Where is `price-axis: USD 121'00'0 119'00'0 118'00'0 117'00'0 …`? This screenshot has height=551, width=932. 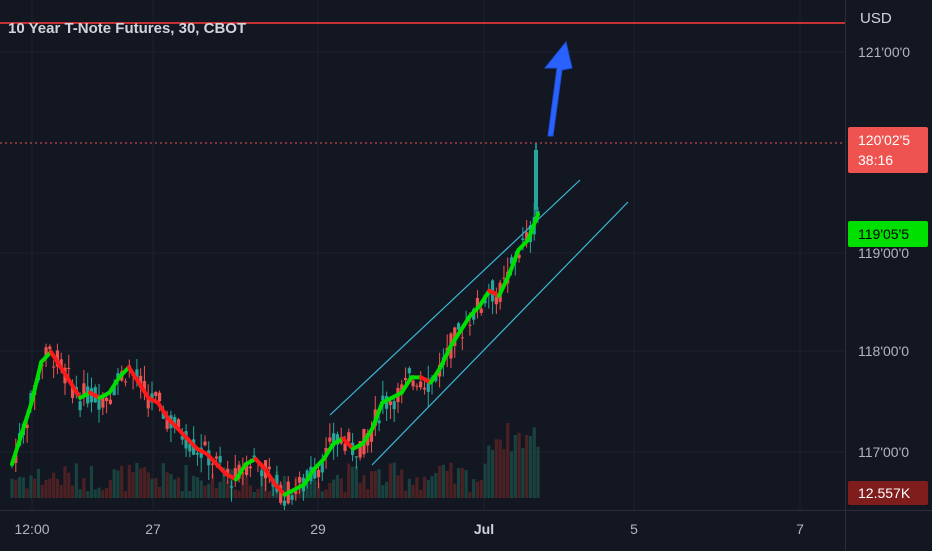
price-axis: USD 121'00'0 119'00'0 118'00'0 117'00'0 … is located at coordinates (888, 255).